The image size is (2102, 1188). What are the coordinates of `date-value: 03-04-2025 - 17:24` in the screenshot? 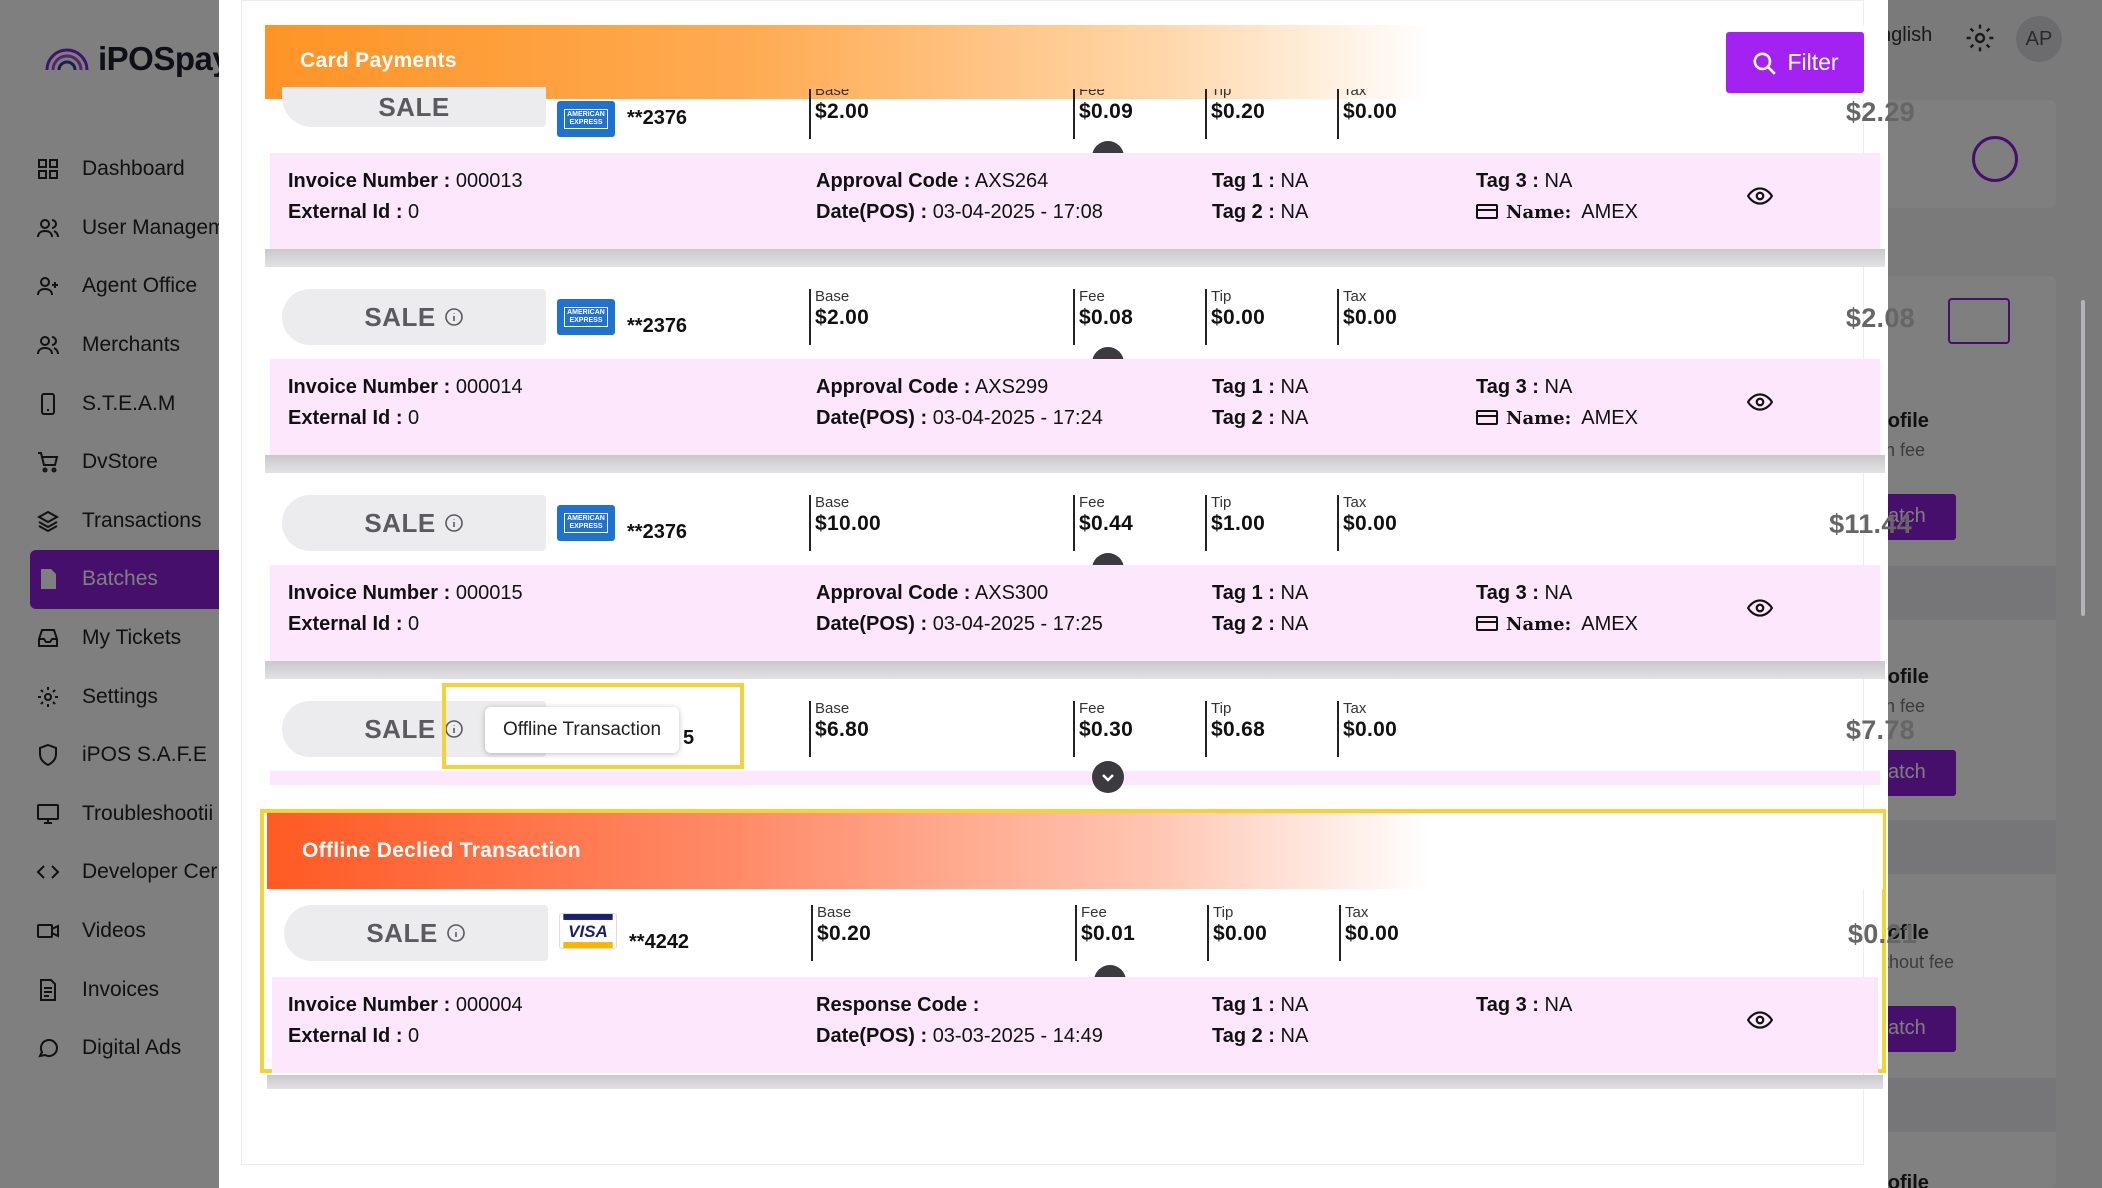 It's located at (1017, 418).